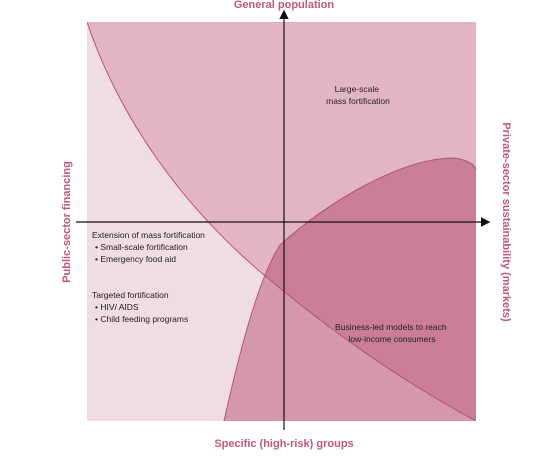 The width and height of the screenshot is (558, 462). Describe the element at coordinates (284, 5) in the screenshot. I see `axis-title-top: General population` at that location.